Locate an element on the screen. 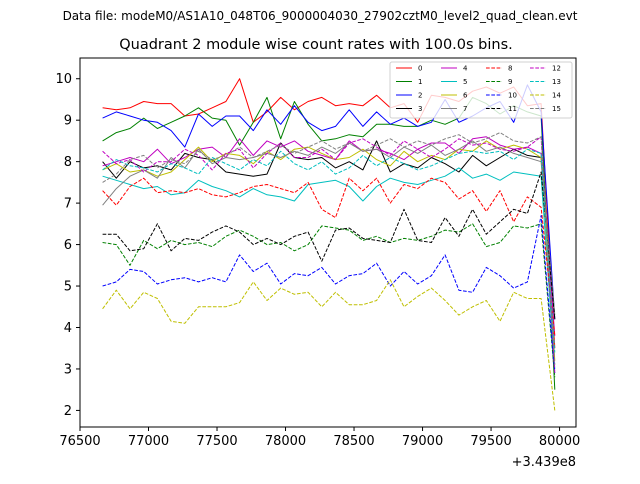 The width and height of the screenshot is (640, 484). y-tick-label: 3 is located at coordinates (68, 369).